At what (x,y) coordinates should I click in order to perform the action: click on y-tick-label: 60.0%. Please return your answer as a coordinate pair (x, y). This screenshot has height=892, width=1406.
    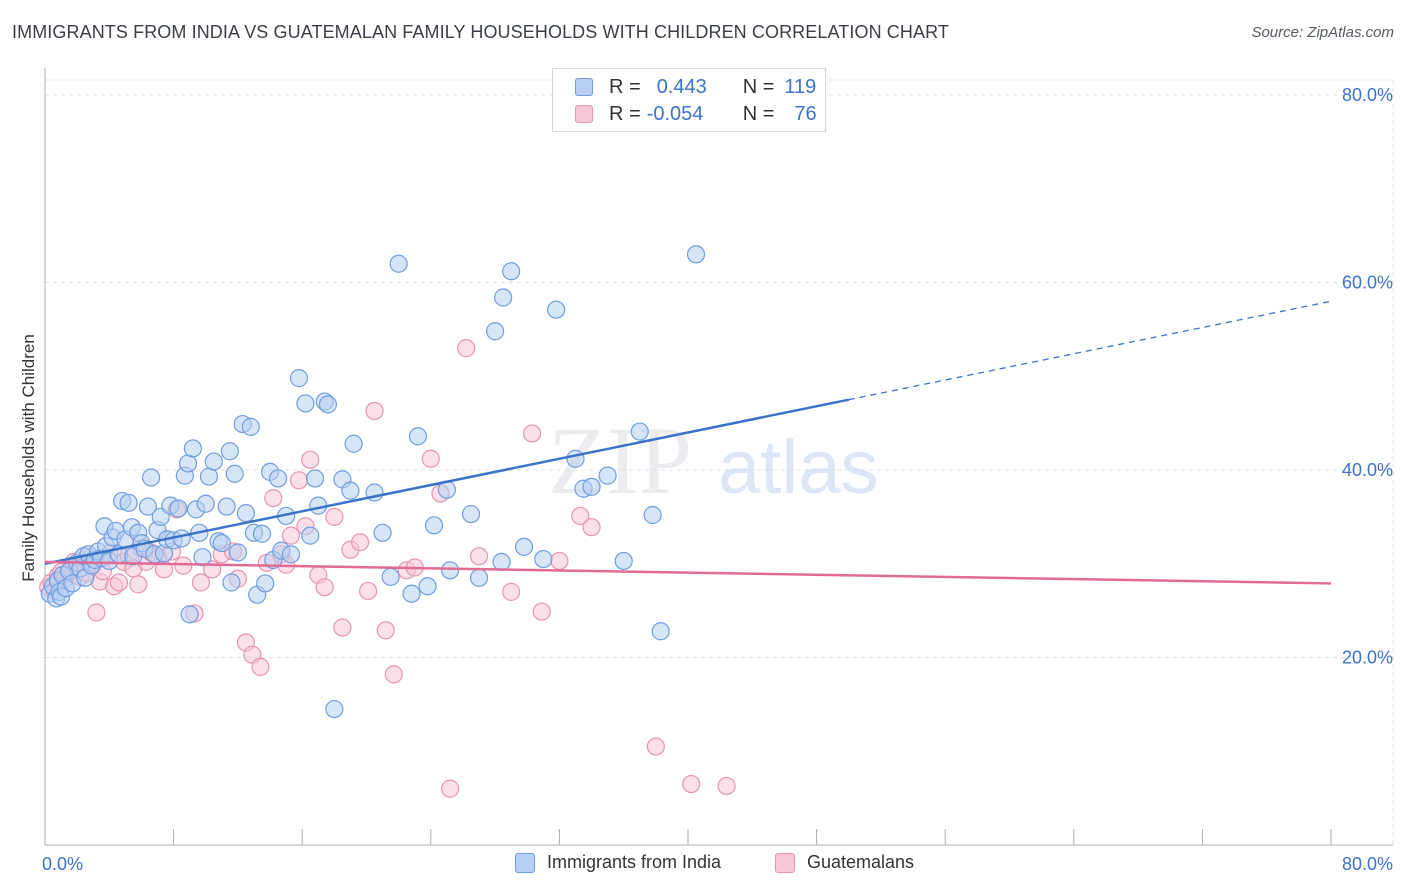
    Looking at the image, I should click on (1367, 283).